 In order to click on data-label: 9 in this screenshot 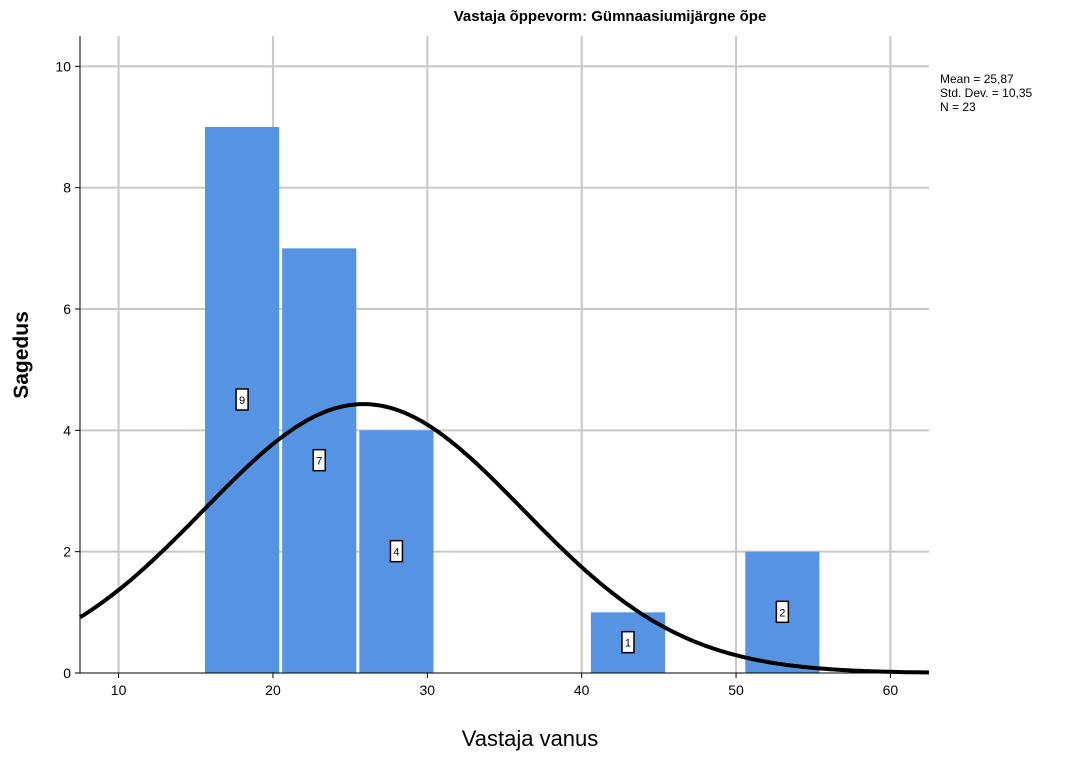, I will do `click(242, 401)`.